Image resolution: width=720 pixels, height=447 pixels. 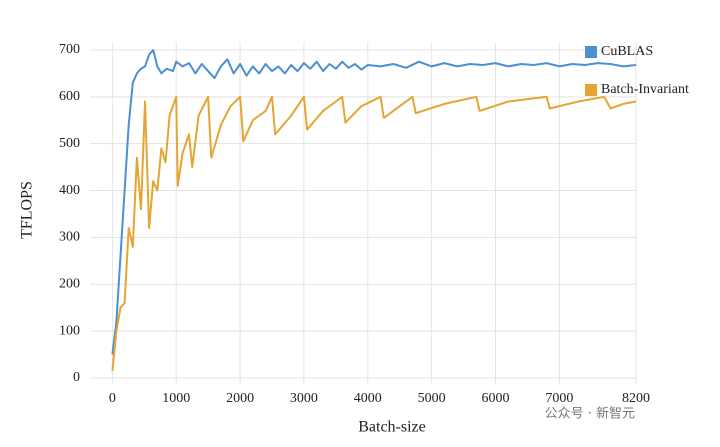 I want to click on y-tick-label: 500, so click(x=69, y=143).